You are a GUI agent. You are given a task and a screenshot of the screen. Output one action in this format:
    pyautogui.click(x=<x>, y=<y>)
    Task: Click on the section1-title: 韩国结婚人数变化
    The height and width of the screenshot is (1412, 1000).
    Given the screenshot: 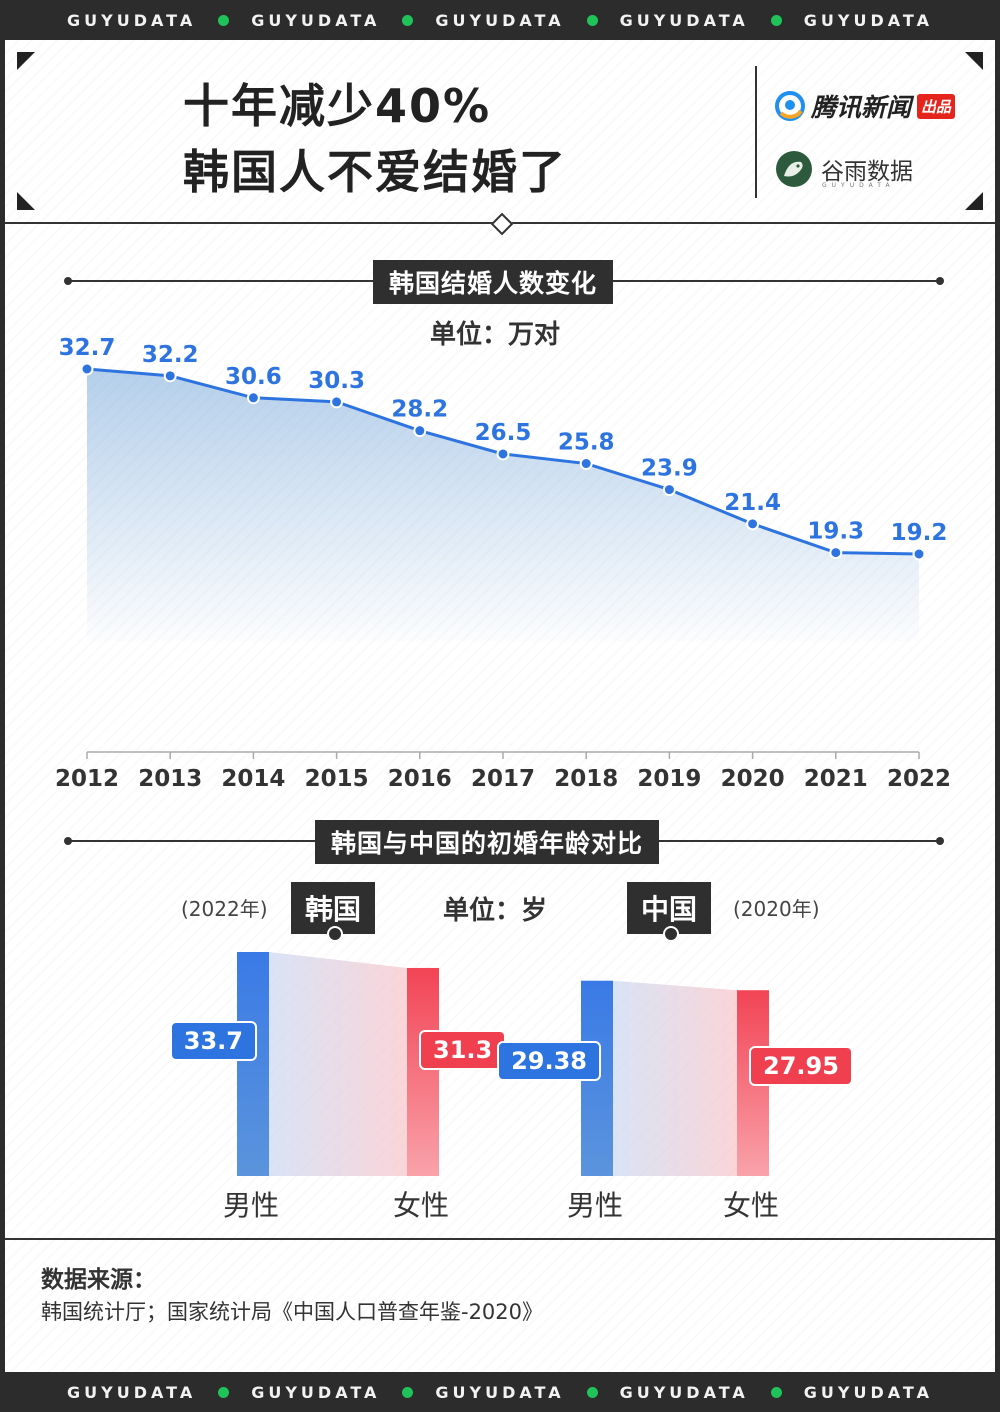 What is the action you would take?
    pyautogui.click(x=493, y=282)
    